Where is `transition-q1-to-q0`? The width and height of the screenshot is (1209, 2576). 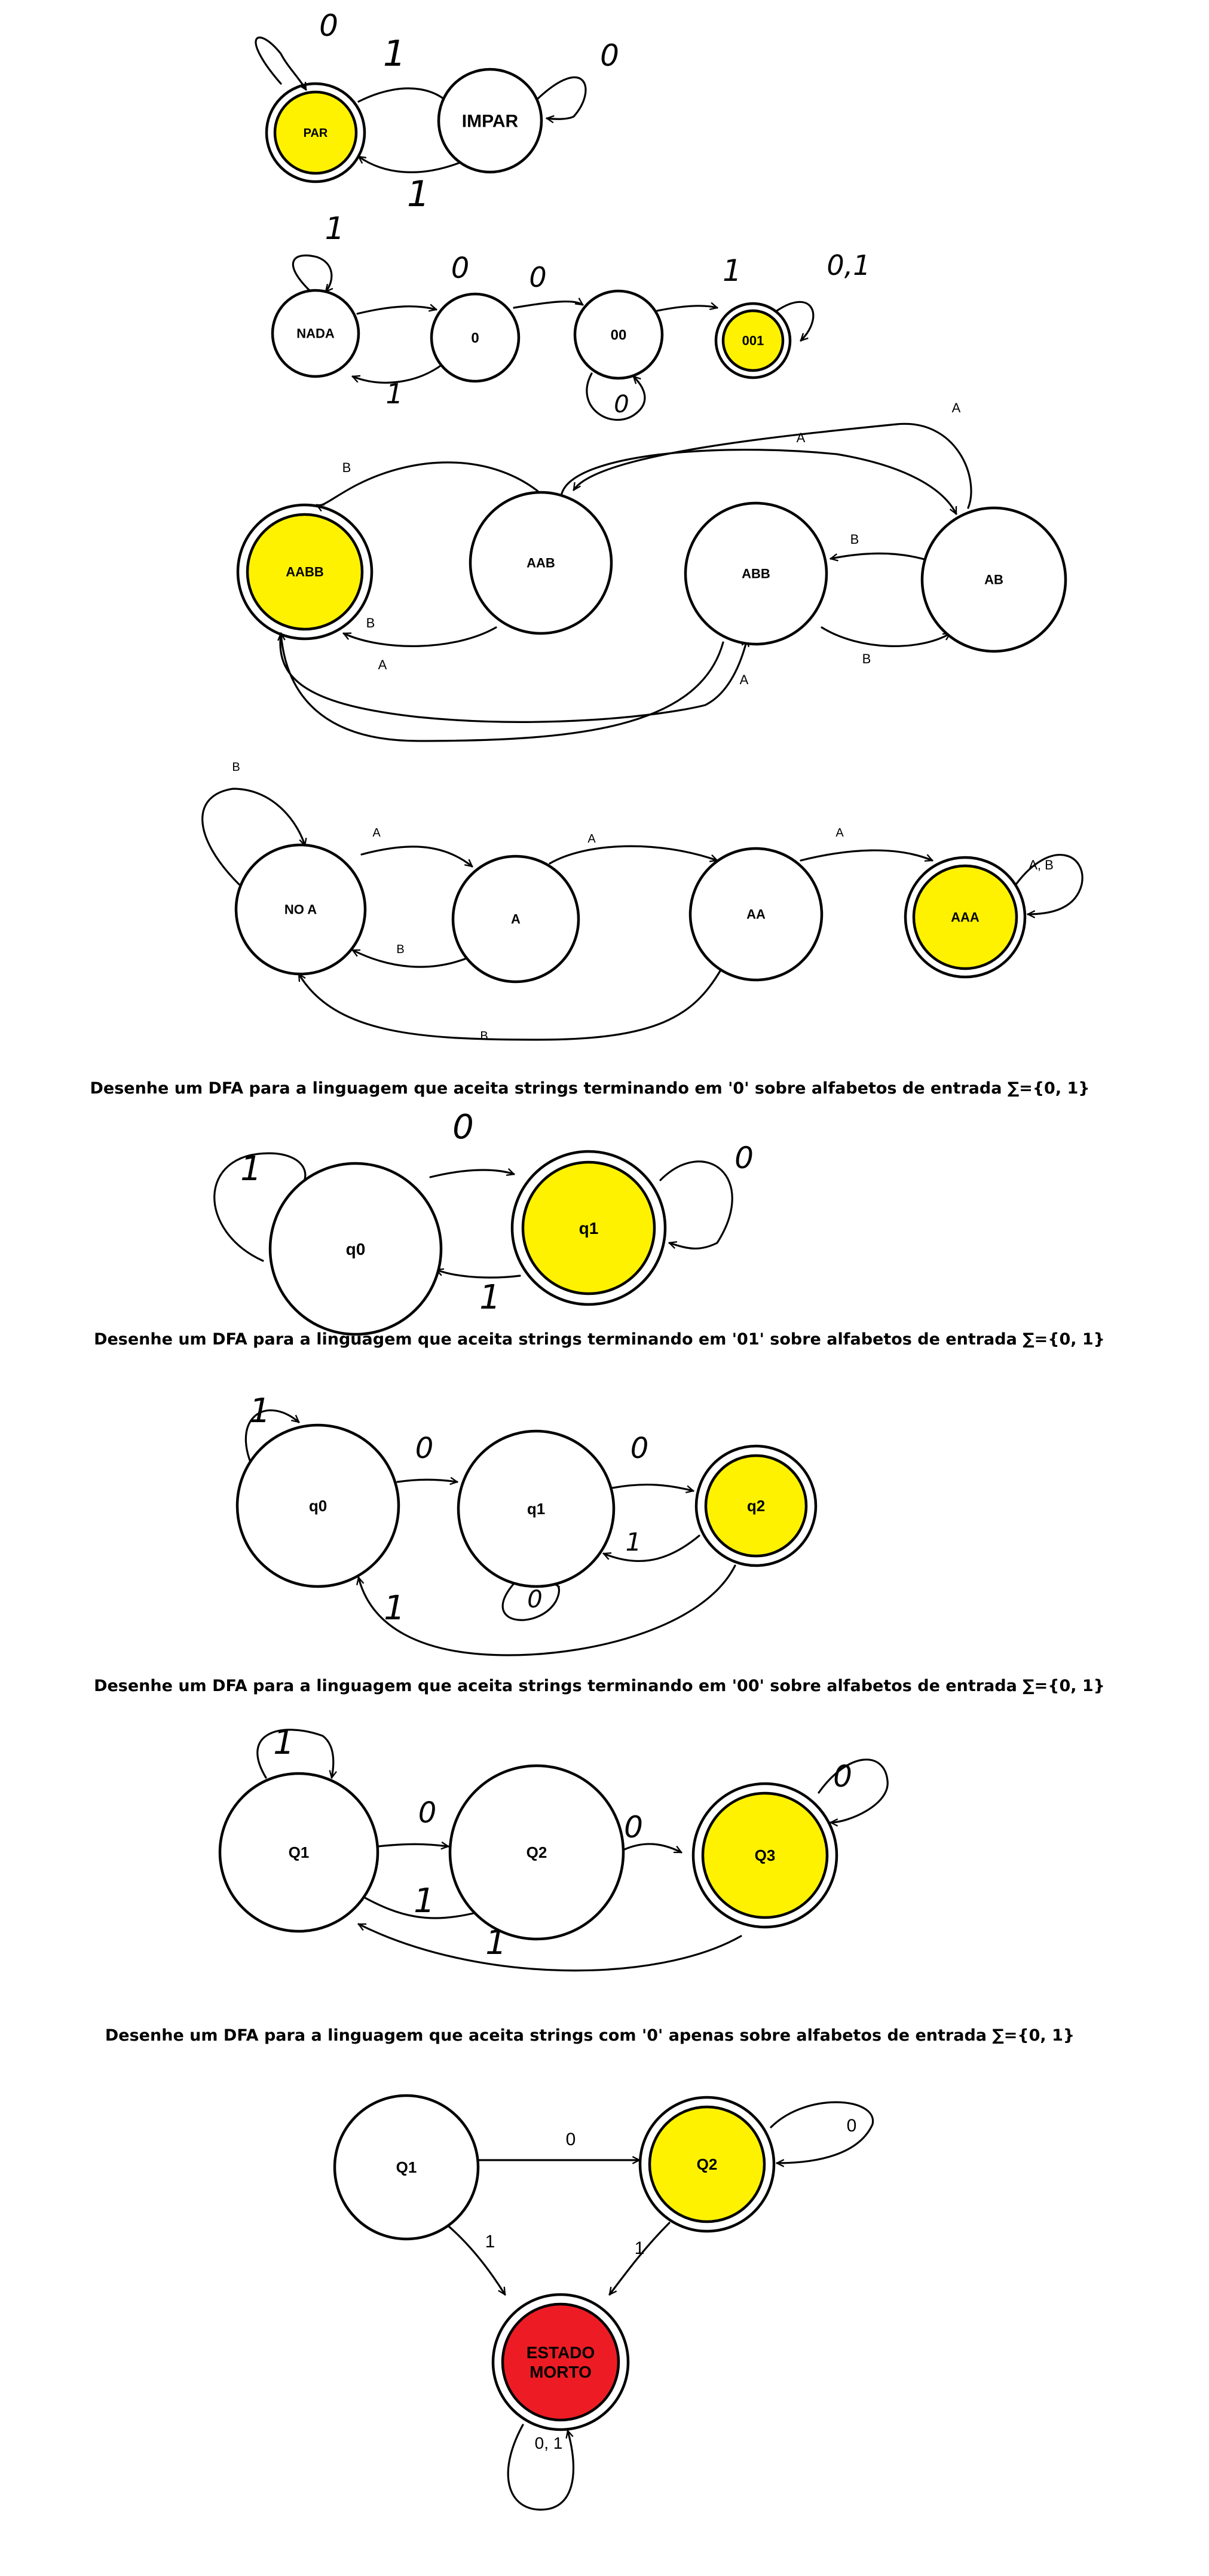
transition-q1-to-q0 is located at coordinates (478, 1274).